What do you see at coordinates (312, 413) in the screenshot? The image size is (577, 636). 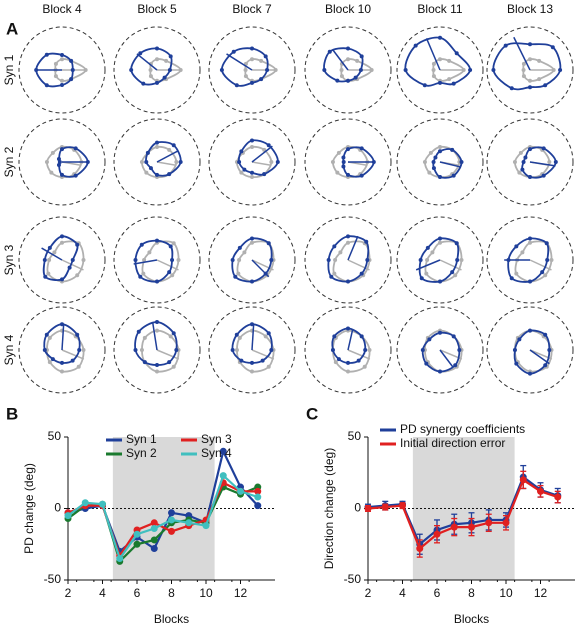 I see `panel-label: C` at bounding box center [312, 413].